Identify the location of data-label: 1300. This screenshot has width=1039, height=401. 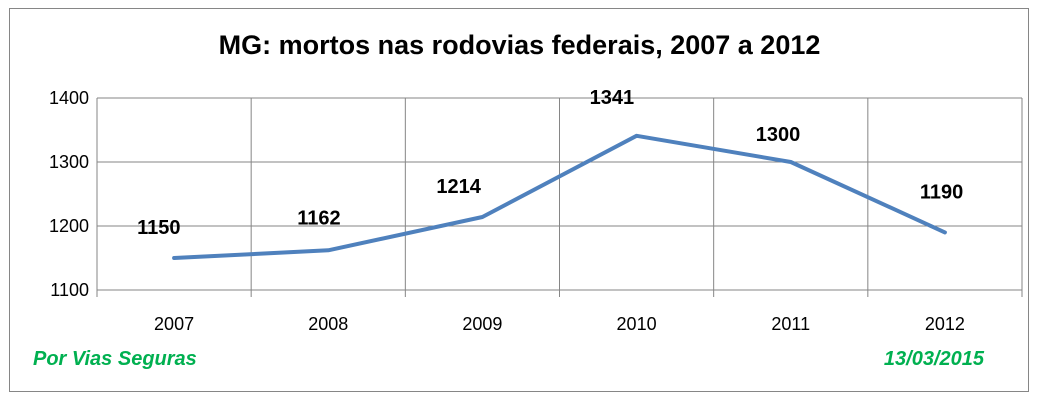
(778, 135).